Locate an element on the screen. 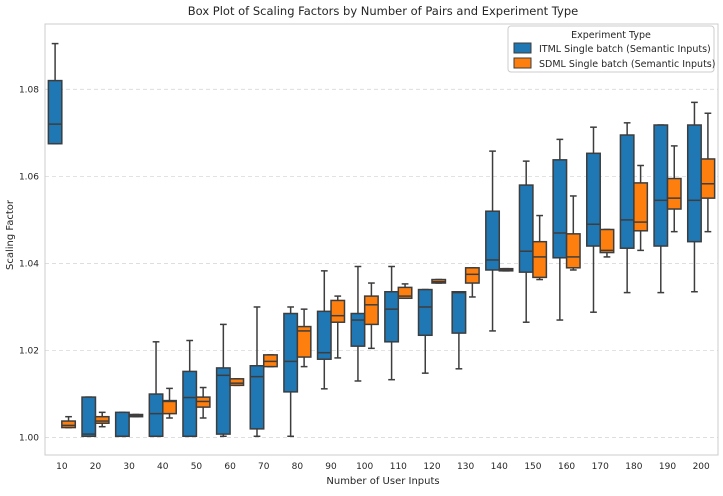  x-tick-label: 110 is located at coordinates (398, 467).